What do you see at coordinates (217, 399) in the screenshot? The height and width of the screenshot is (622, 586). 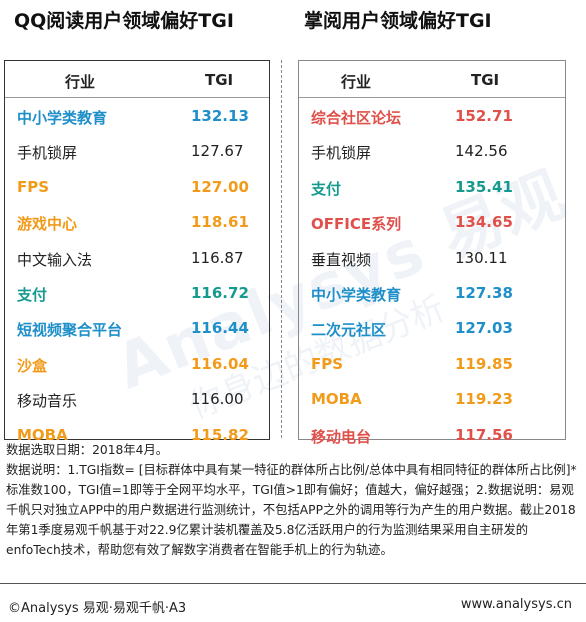 I see `tgi-value: 116.00` at bounding box center [217, 399].